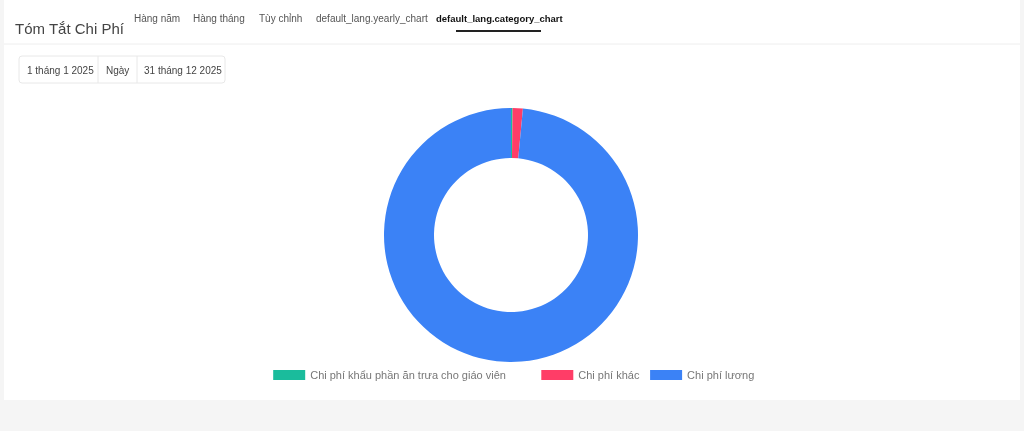  What do you see at coordinates (61, 70) in the screenshot?
I see `text: 1 tháng 1 2025` at bounding box center [61, 70].